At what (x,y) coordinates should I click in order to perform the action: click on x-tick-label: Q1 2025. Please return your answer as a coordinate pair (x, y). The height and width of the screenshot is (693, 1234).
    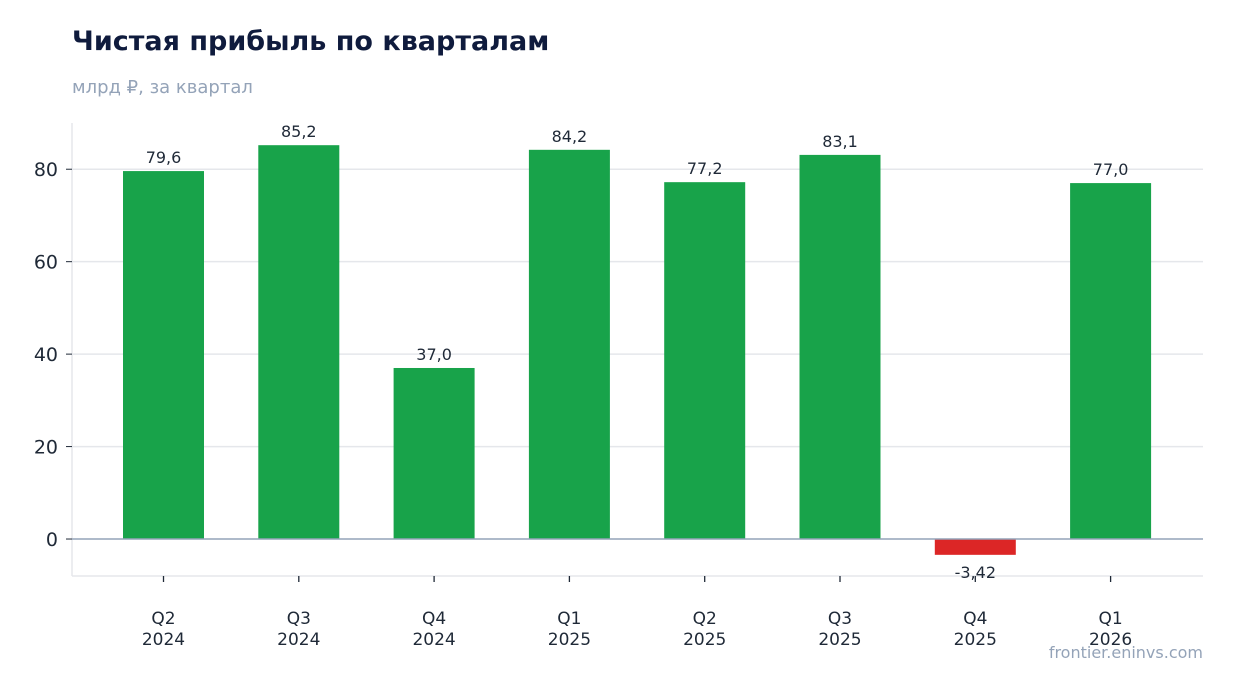
    Looking at the image, I should click on (569, 629).